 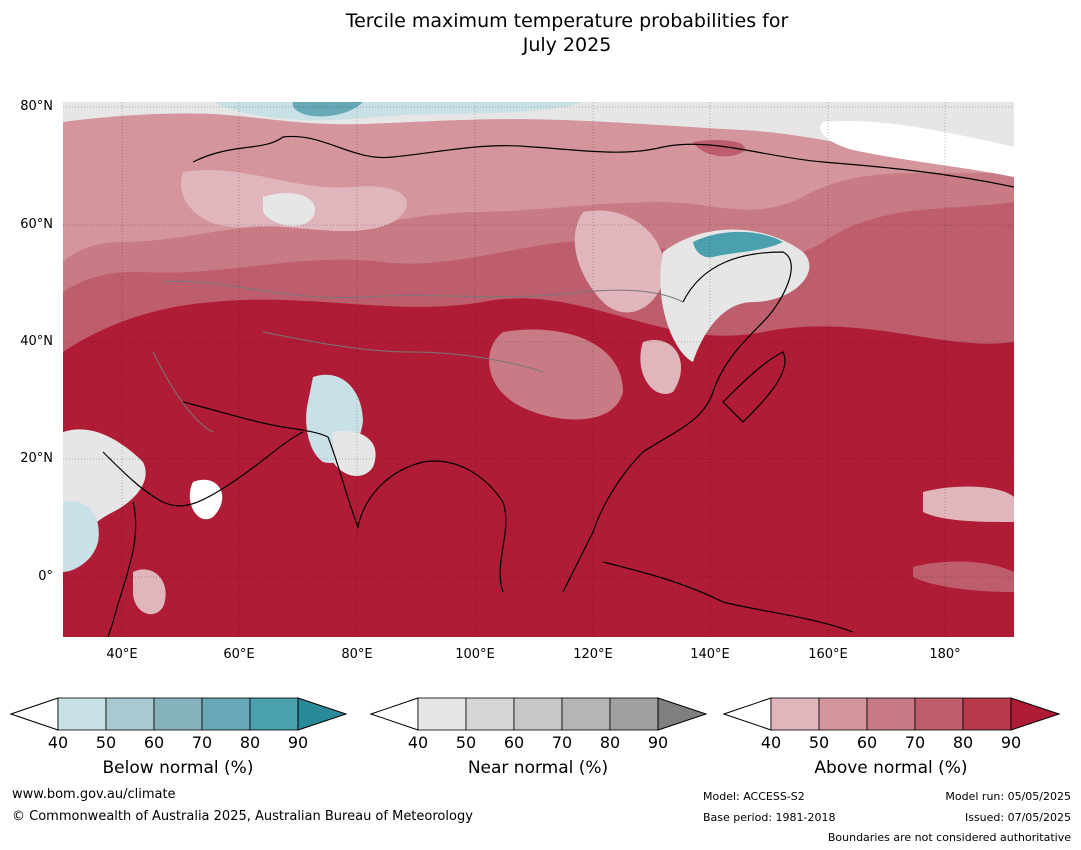 I want to click on title-line-2: July 2025, so click(x=567, y=45).